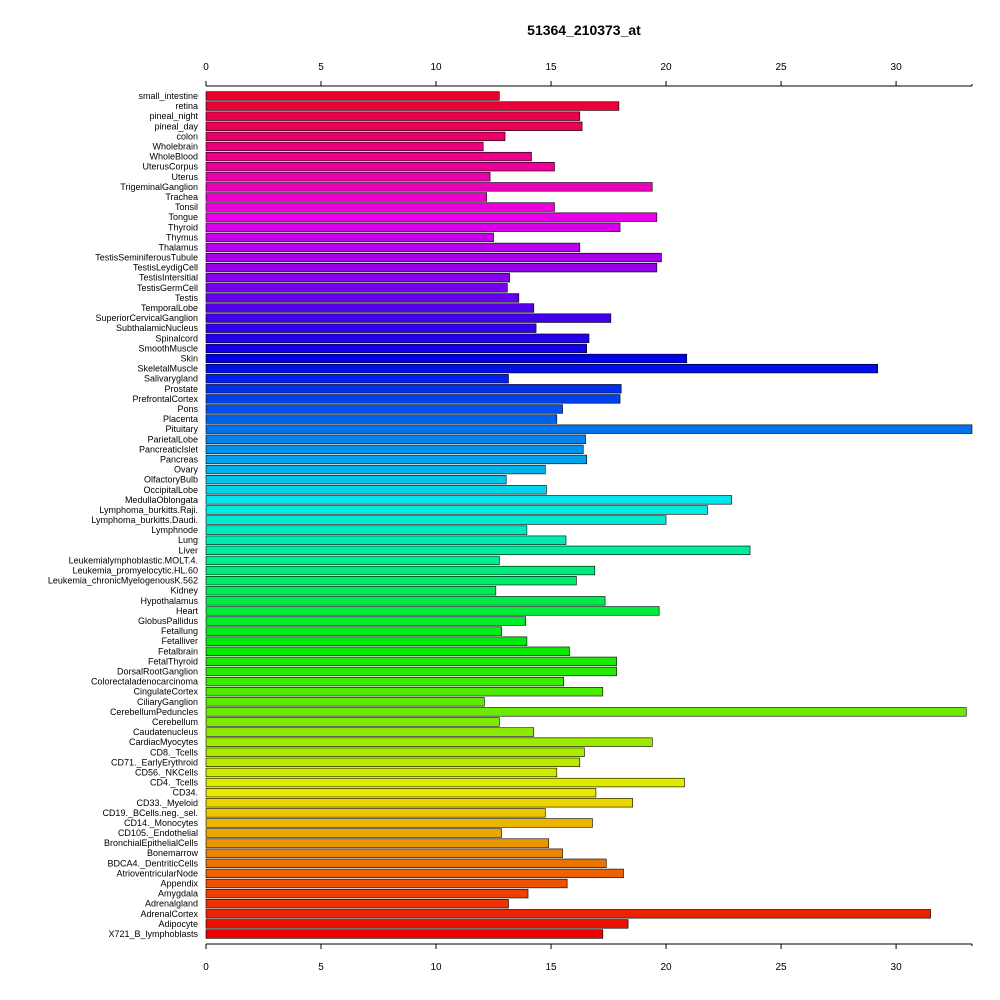 The width and height of the screenshot is (1000, 1000). What do you see at coordinates (173, 116) in the screenshot?
I see `category-label: pineal_night` at bounding box center [173, 116].